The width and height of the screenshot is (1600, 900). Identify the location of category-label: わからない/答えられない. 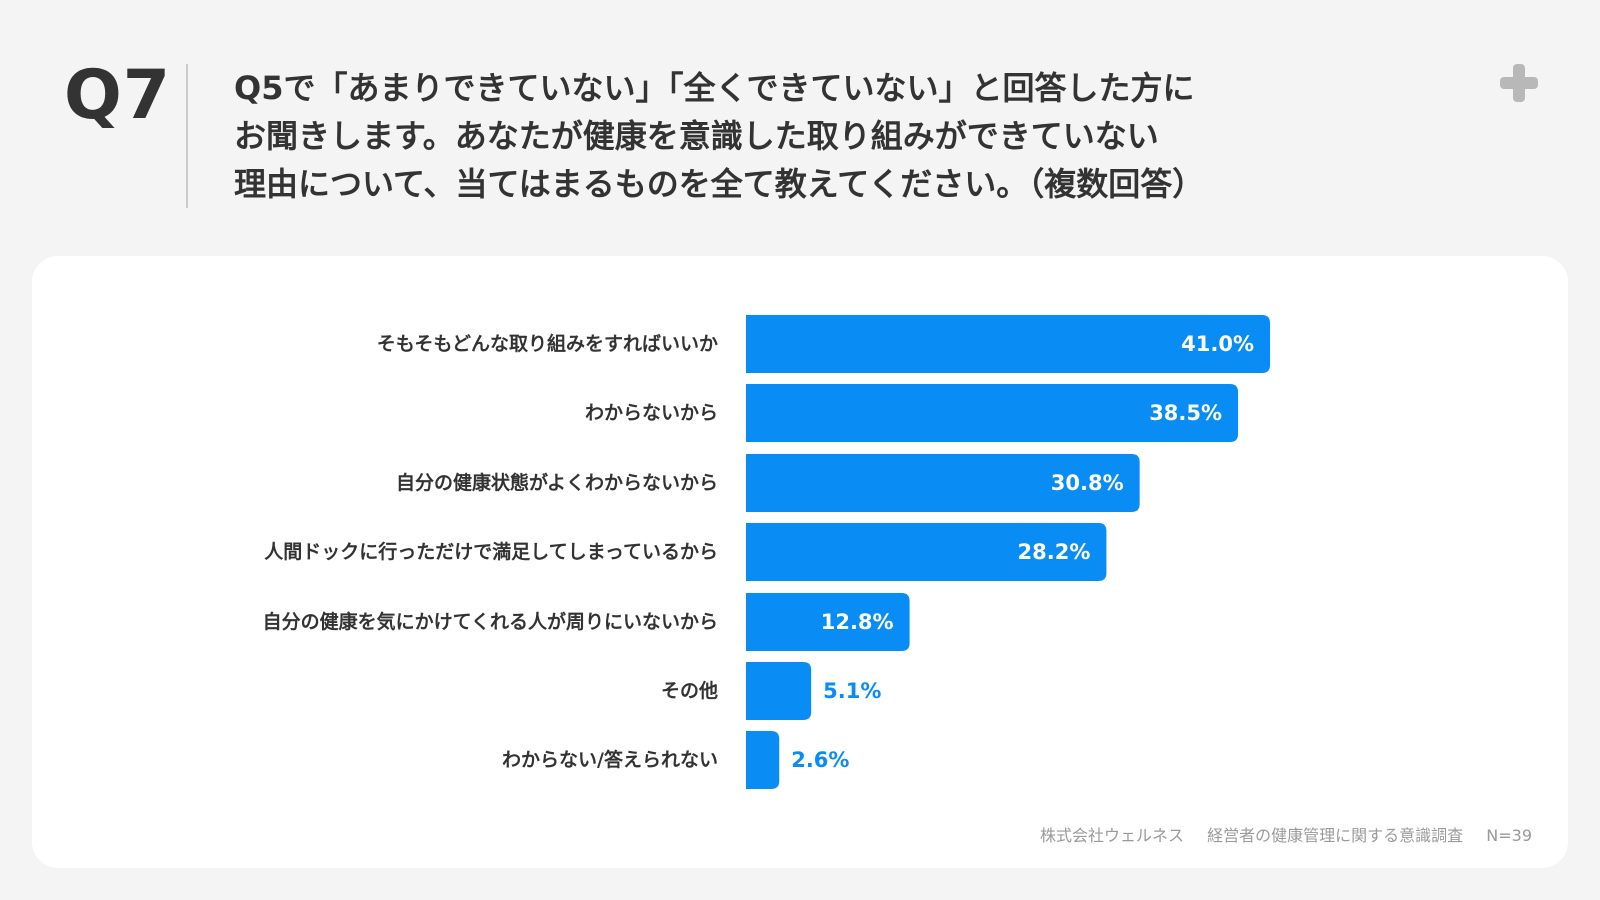
(610, 759).